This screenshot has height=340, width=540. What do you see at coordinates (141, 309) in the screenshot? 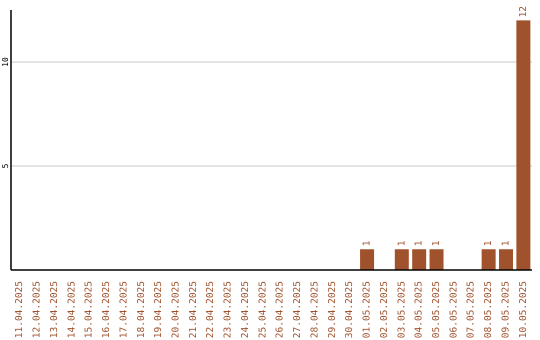
I see `x-tick-label: 18.04.2025` at bounding box center [141, 309].